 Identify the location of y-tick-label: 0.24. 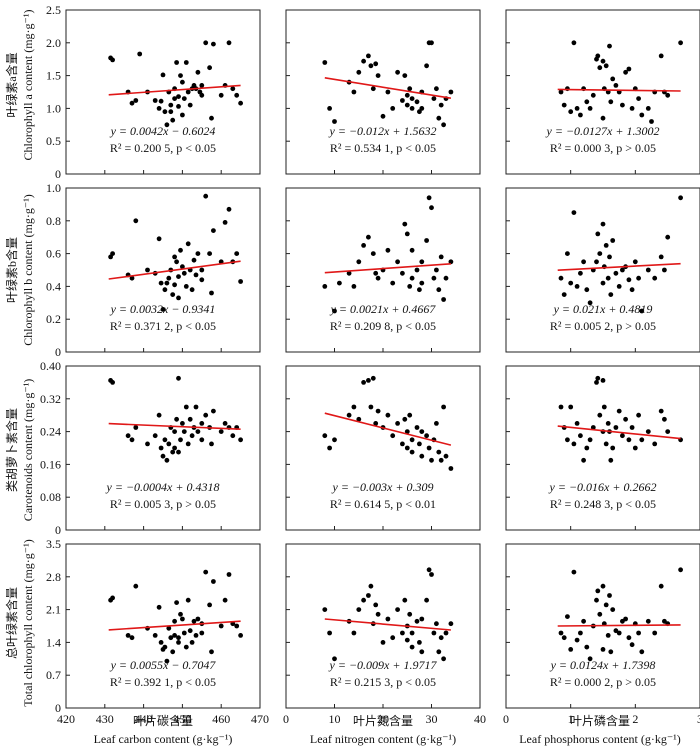
(50, 432).